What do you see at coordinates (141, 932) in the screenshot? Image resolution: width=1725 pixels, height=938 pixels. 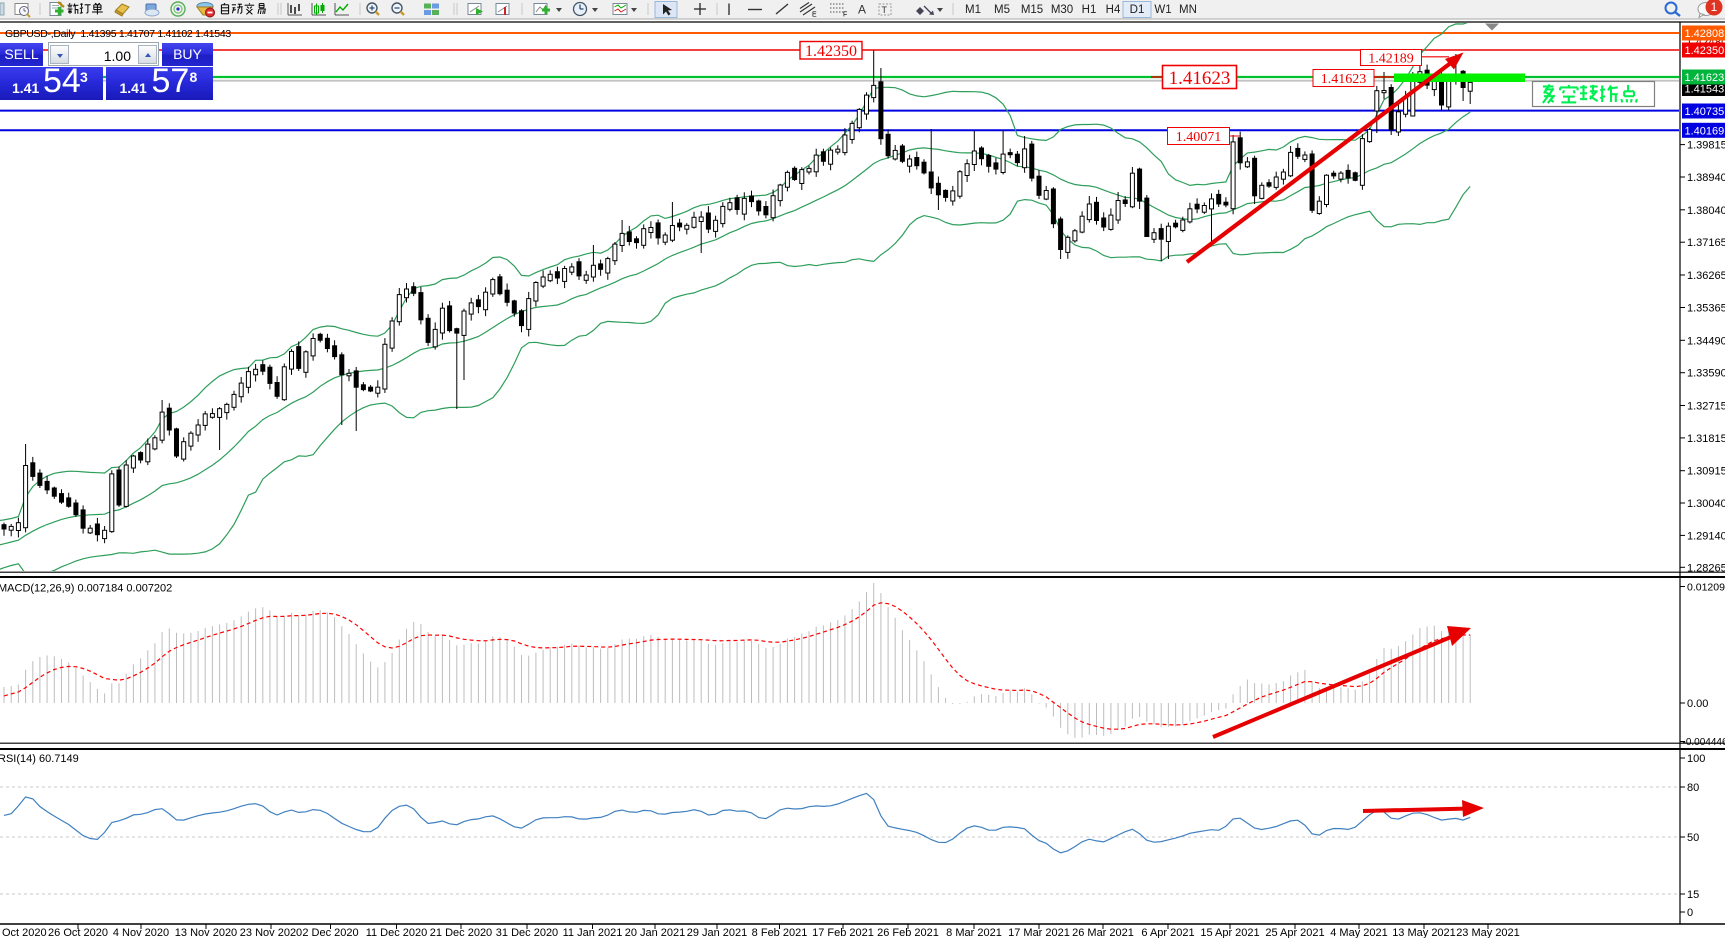 I see `svg-text: 4 Nov 2020` at bounding box center [141, 932].